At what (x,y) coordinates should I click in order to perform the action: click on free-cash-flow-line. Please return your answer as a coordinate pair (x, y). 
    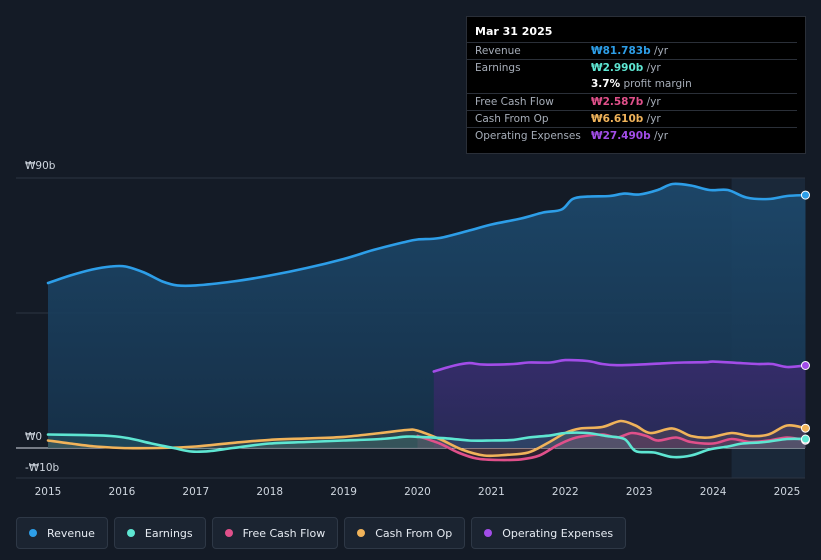
    Looking at the image, I should click on (611, 446).